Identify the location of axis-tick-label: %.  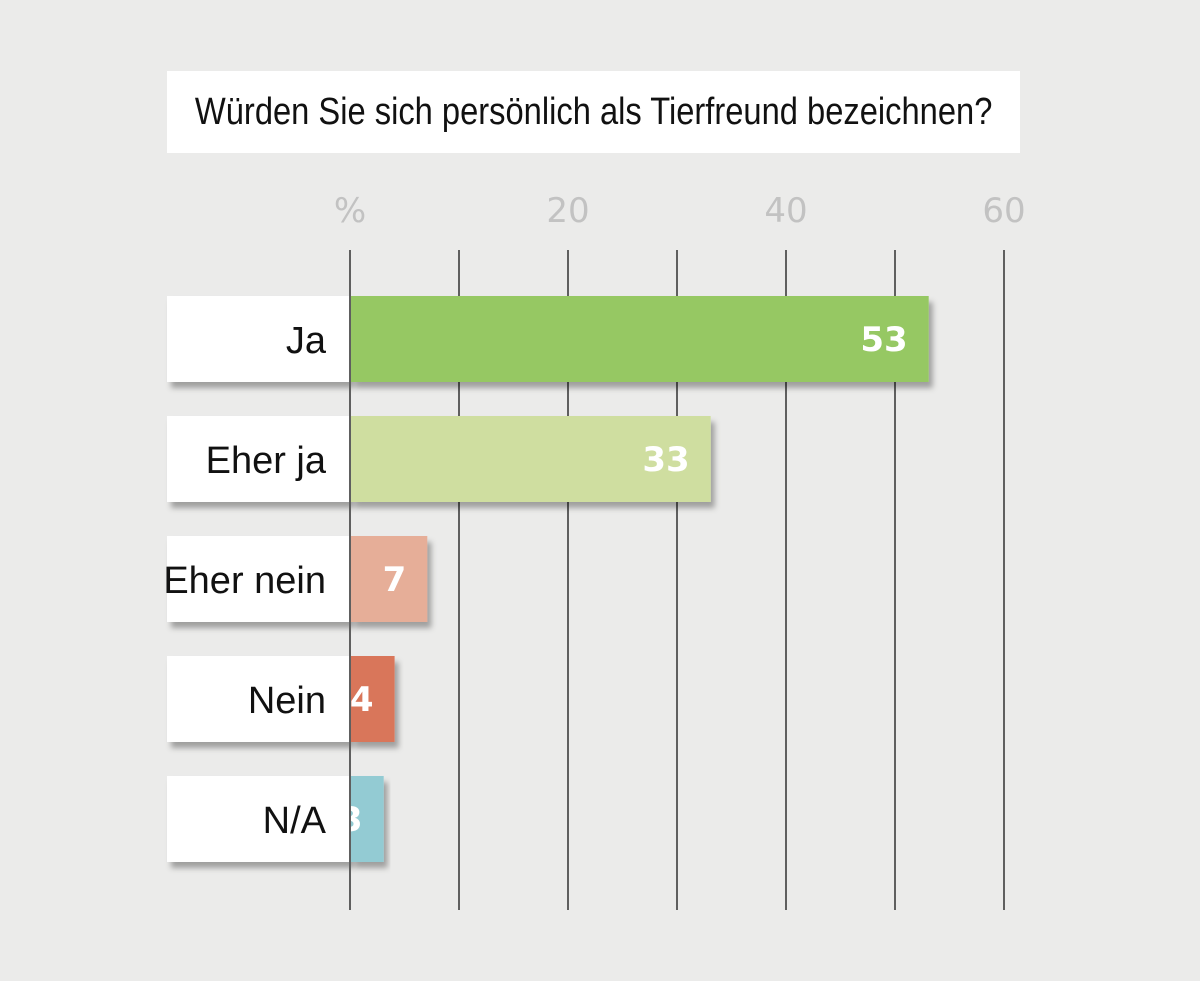
(350, 211).